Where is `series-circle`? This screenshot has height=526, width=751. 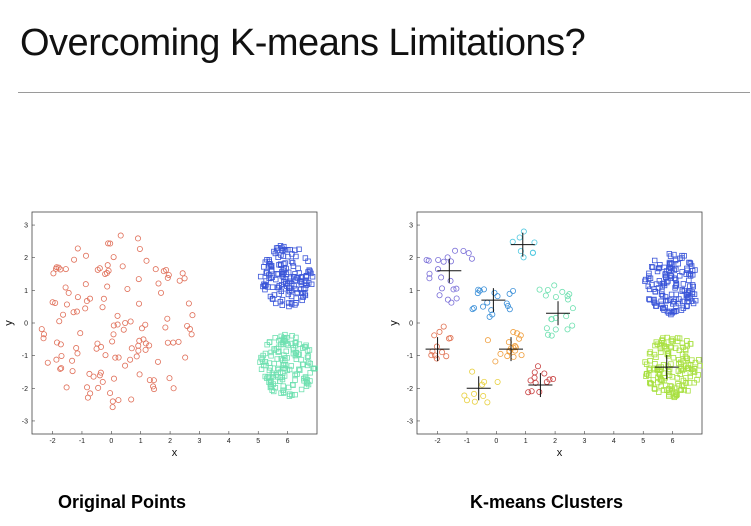
series-circle is located at coordinates (504, 347).